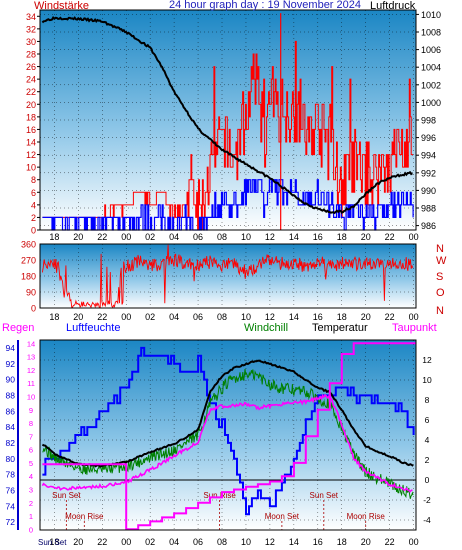  What do you see at coordinates (31, 55) in the screenshot?
I see `left-tick-label: 28` at bounding box center [31, 55].